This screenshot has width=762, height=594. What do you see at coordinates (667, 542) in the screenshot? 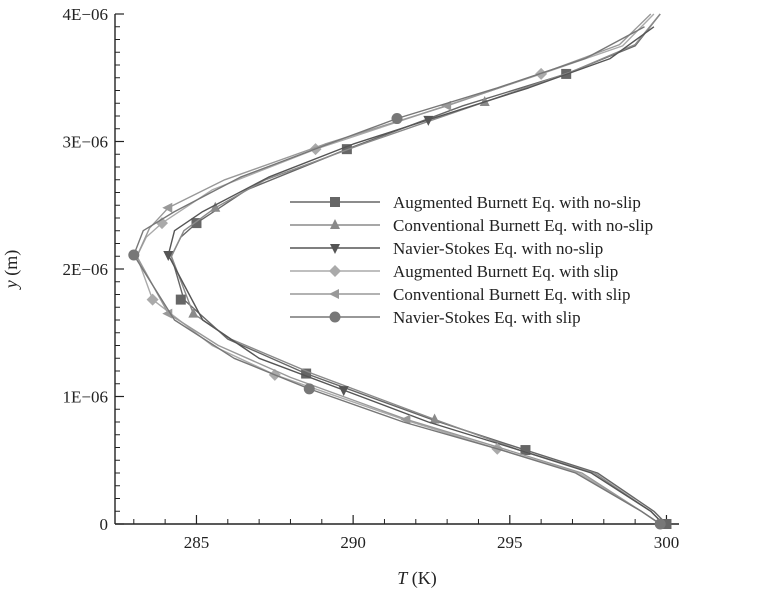
I see `x-tick-label: 300` at bounding box center [667, 542].